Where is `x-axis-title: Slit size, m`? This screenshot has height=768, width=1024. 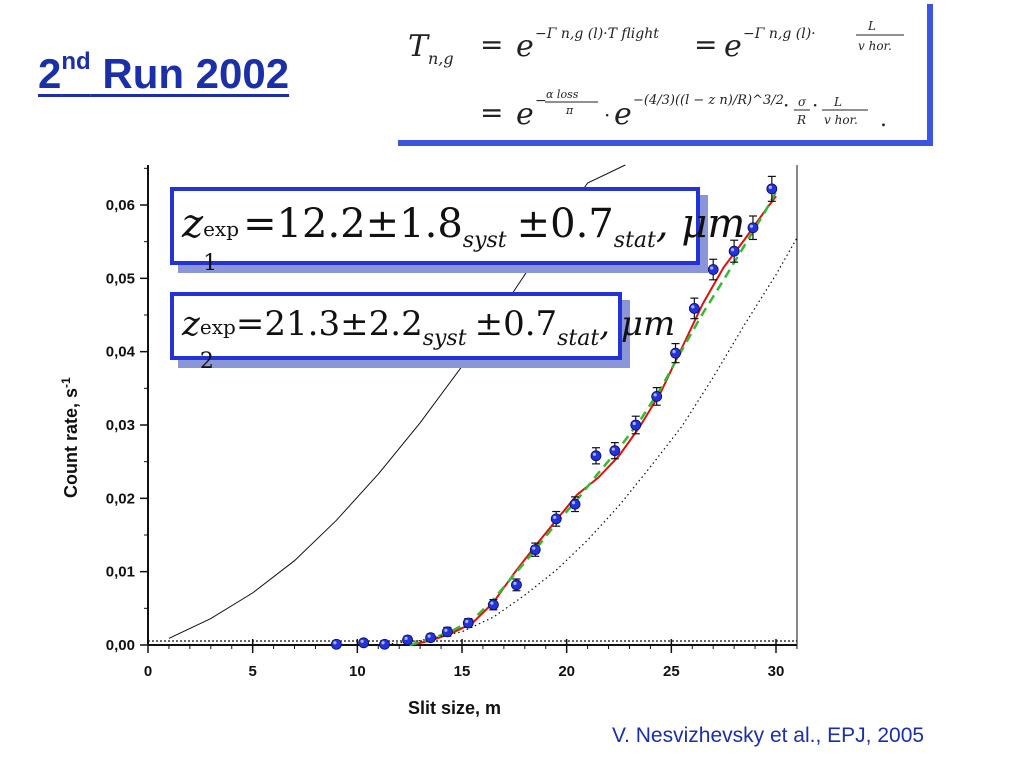 x-axis-title: Slit size, m is located at coordinates (454, 708).